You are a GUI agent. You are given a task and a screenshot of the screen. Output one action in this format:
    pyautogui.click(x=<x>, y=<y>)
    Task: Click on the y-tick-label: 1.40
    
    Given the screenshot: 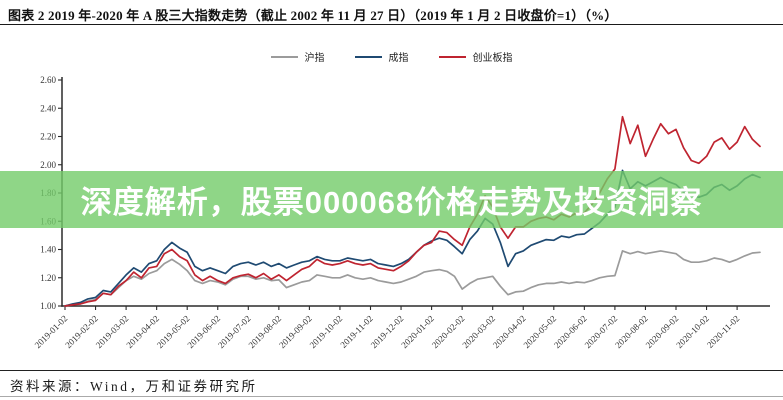 What is the action you would take?
    pyautogui.click(x=48, y=250)
    